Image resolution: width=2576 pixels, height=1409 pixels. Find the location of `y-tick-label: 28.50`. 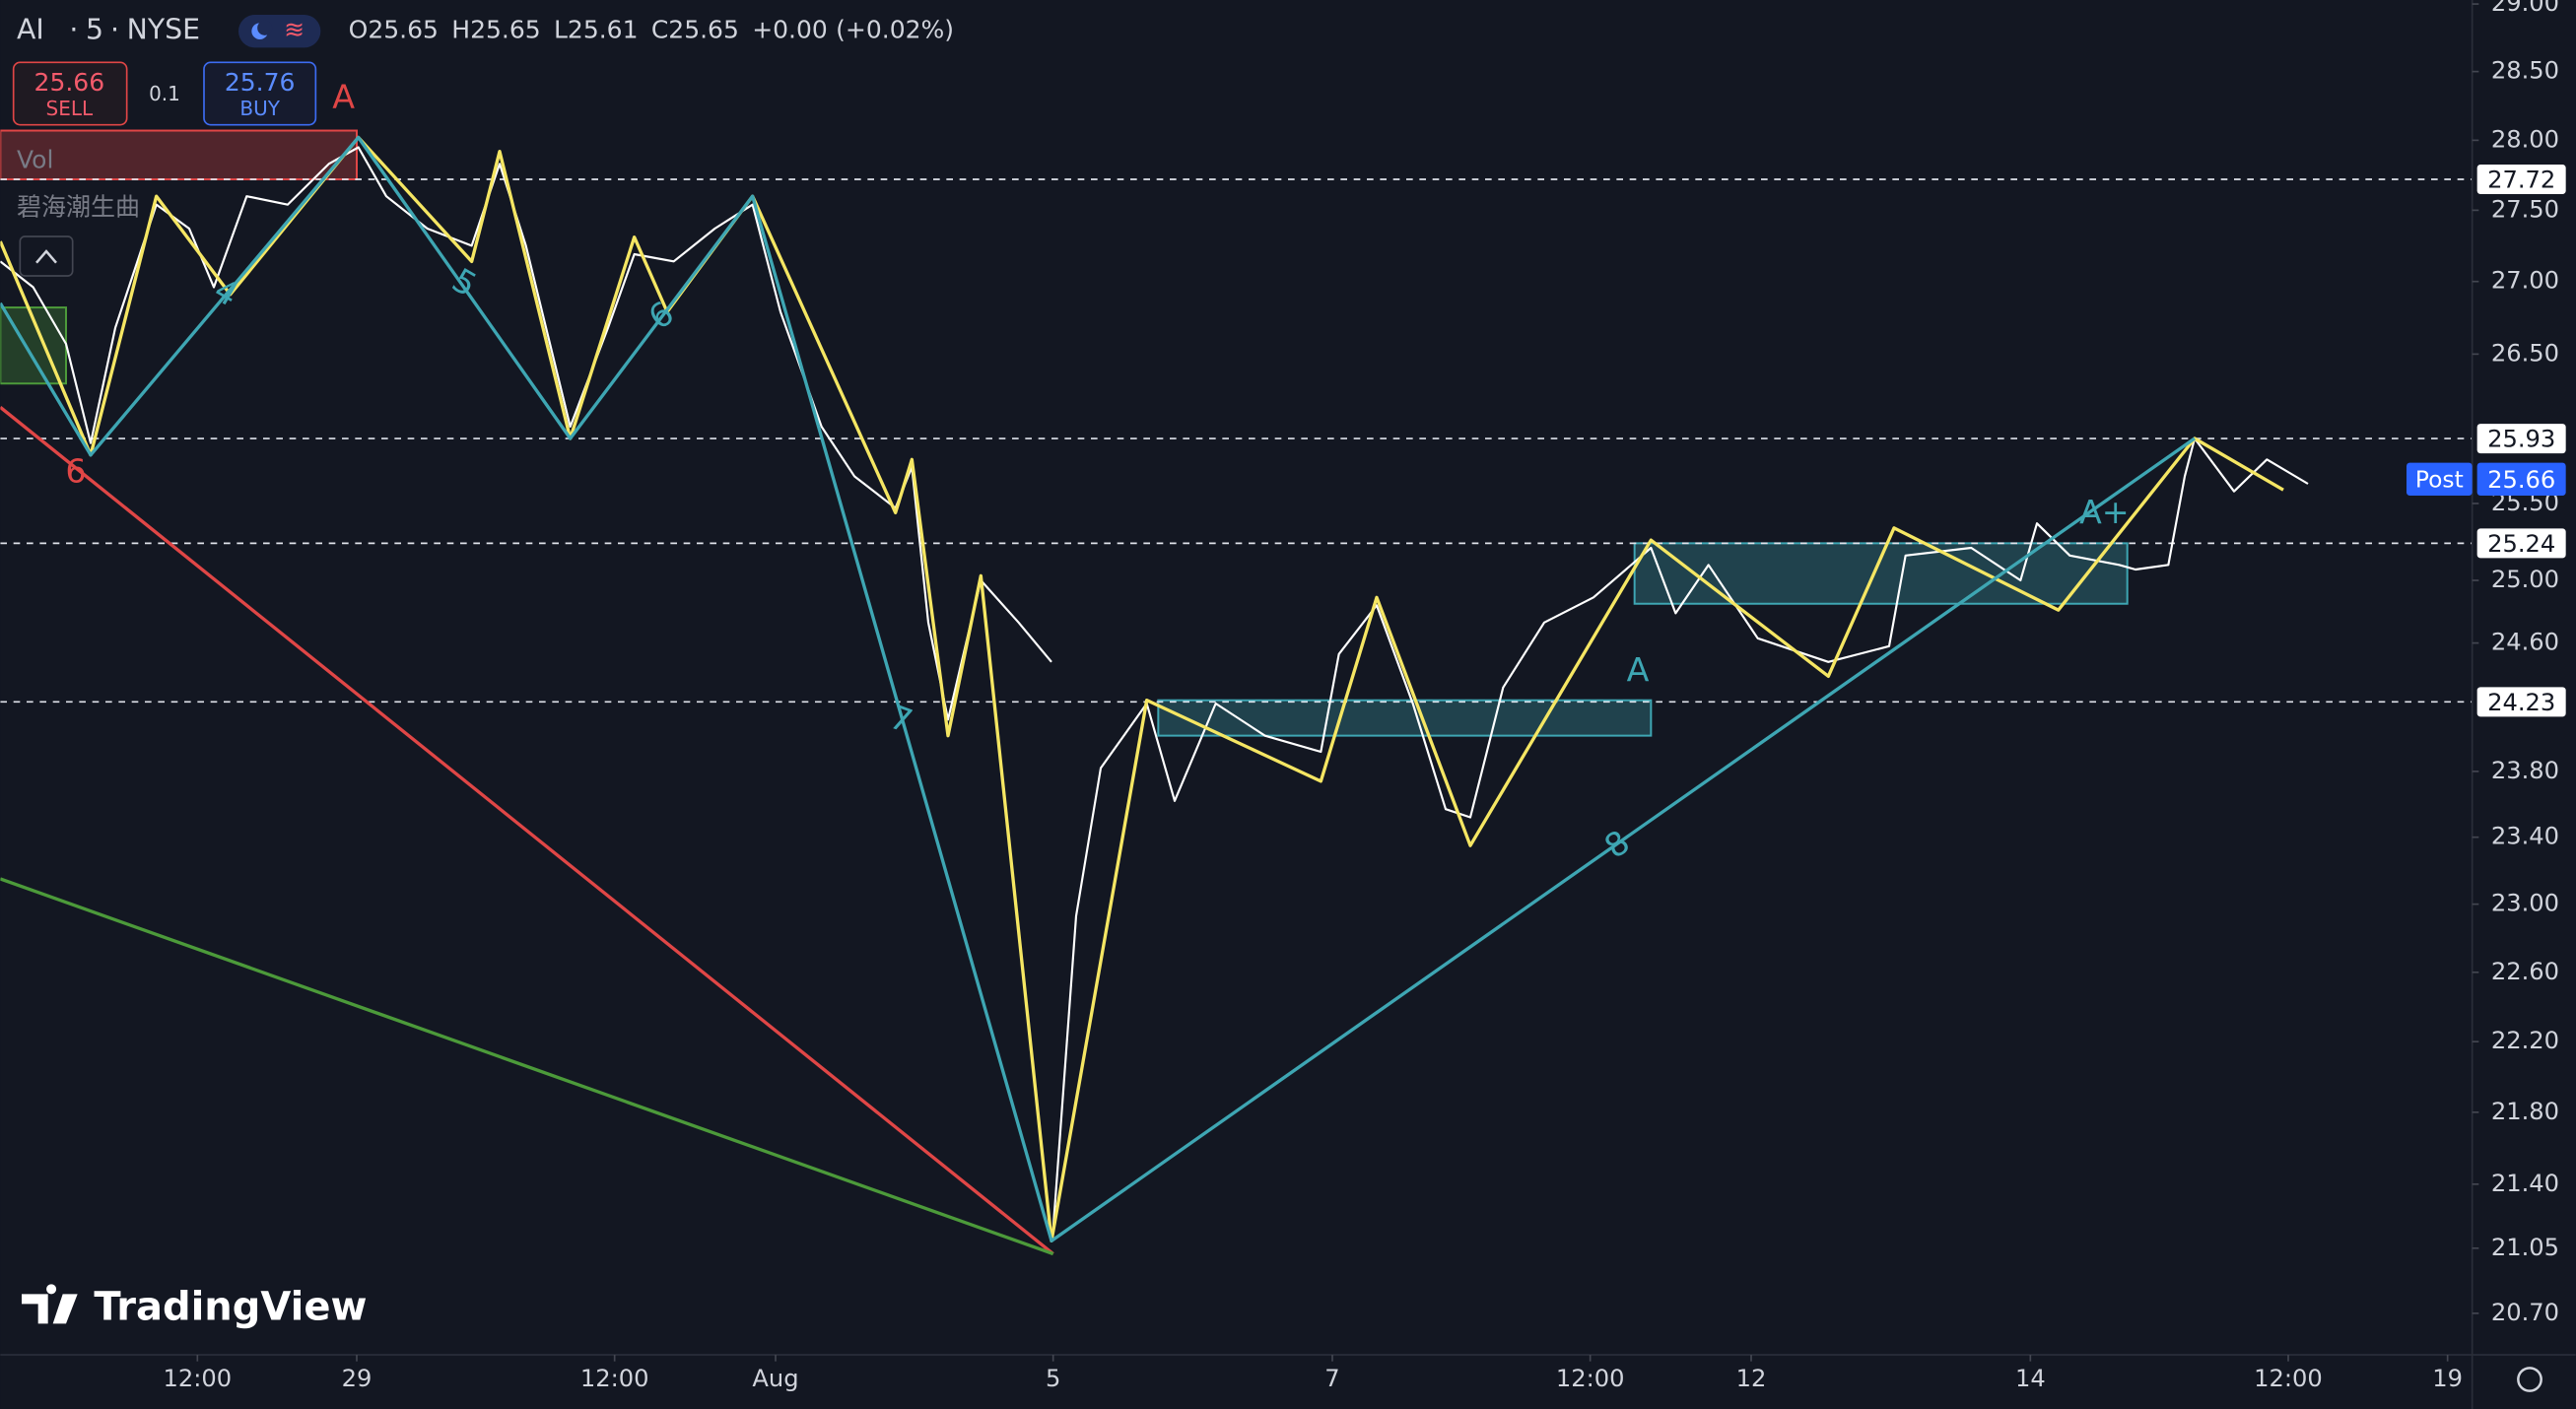

y-tick-label: 28.50 is located at coordinates (2525, 71).